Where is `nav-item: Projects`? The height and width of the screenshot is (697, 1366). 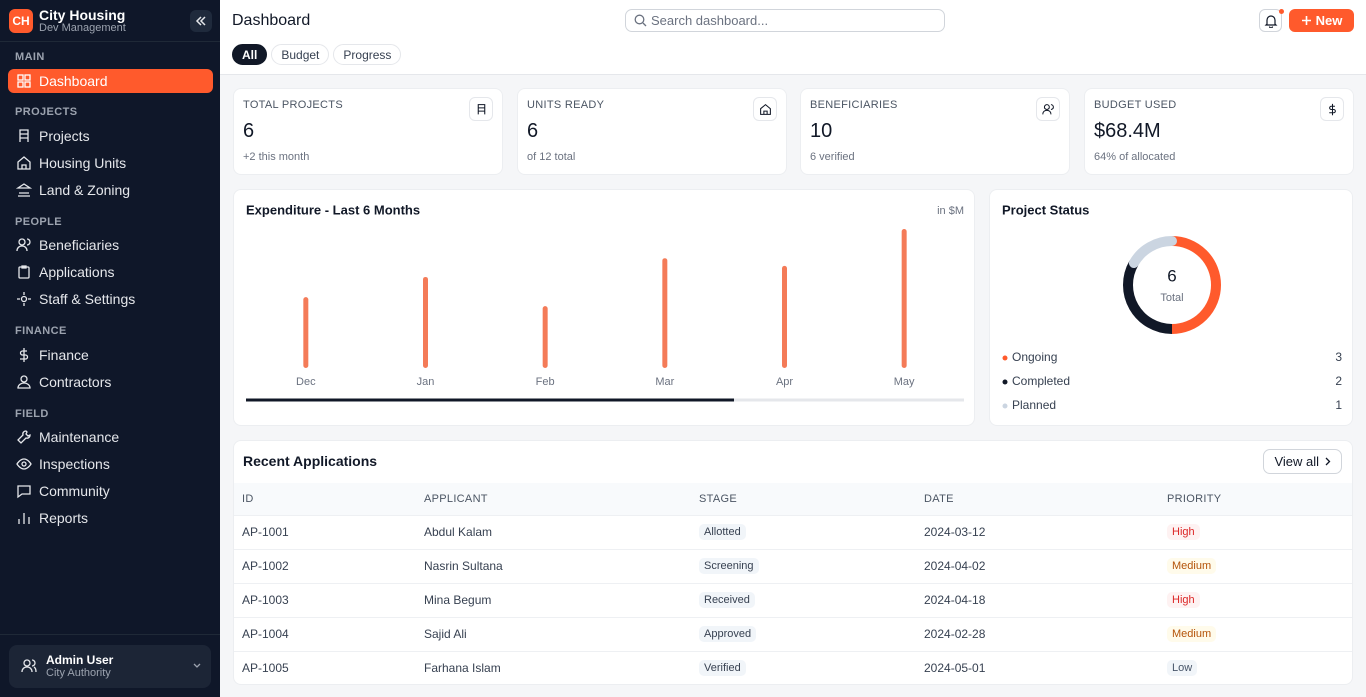
nav-item: Projects is located at coordinates (110, 136).